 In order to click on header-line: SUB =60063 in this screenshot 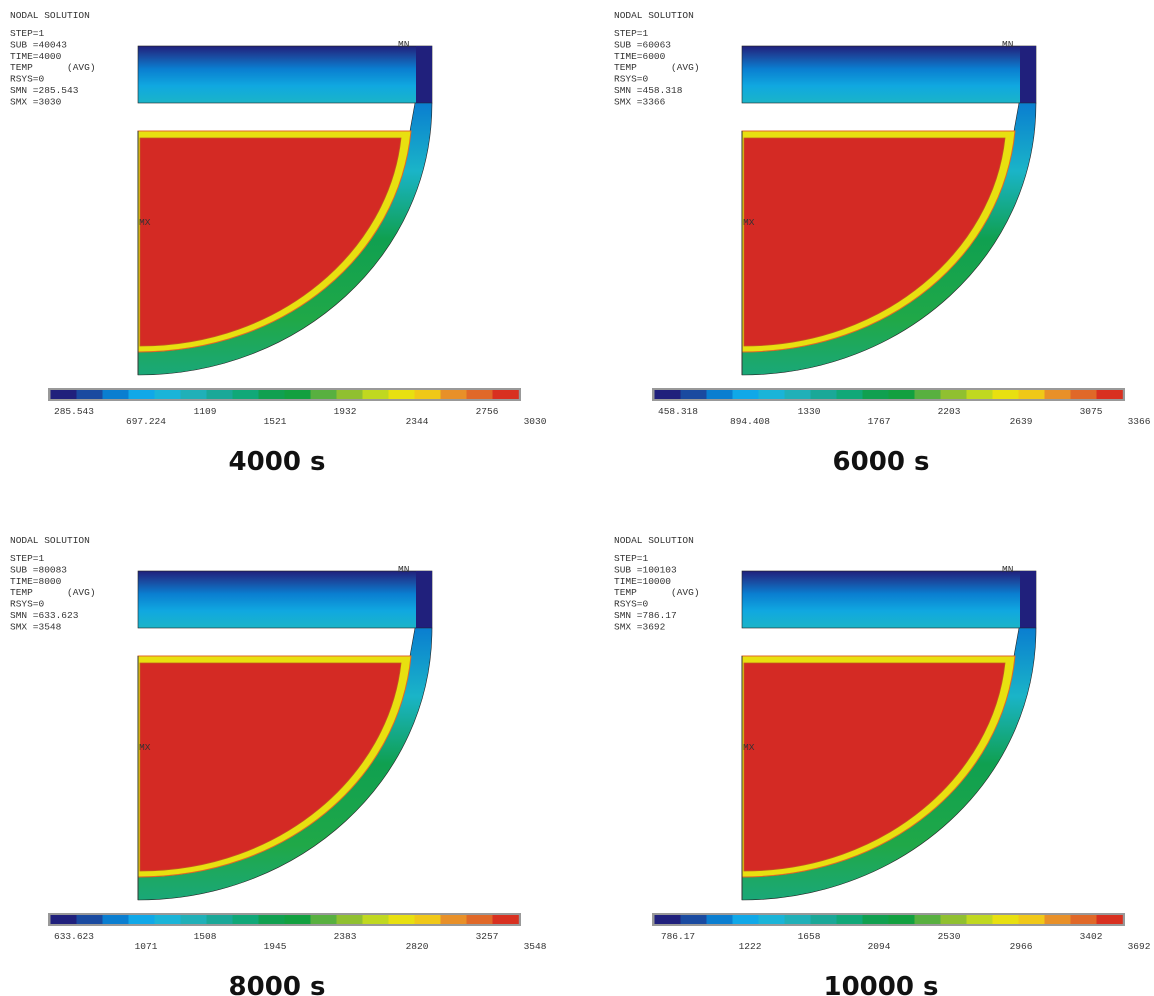, I will do `click(642, 44)`.